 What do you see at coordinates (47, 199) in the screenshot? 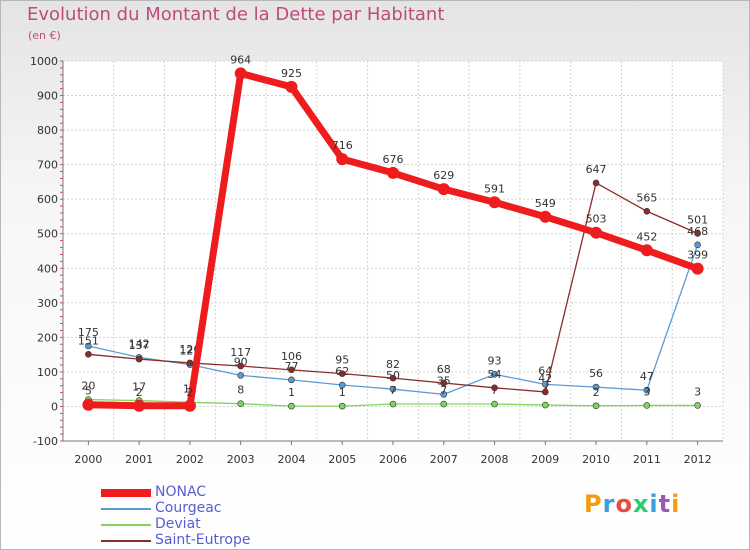
I see `y-tick-label: 600` at bounding box center [47, 199].